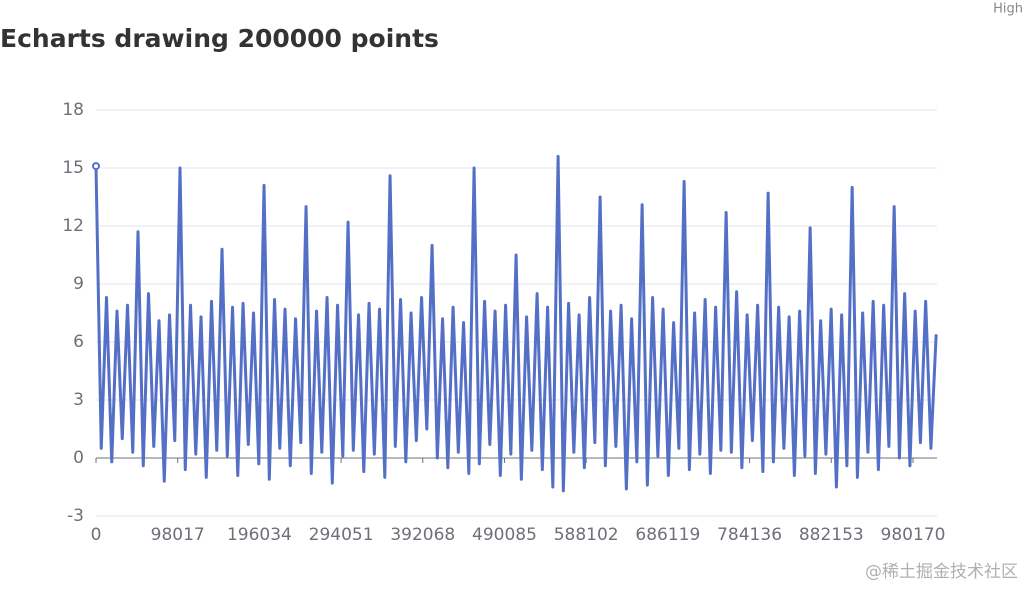  I want to click on y-tick-label: 0, so click(78, 458).